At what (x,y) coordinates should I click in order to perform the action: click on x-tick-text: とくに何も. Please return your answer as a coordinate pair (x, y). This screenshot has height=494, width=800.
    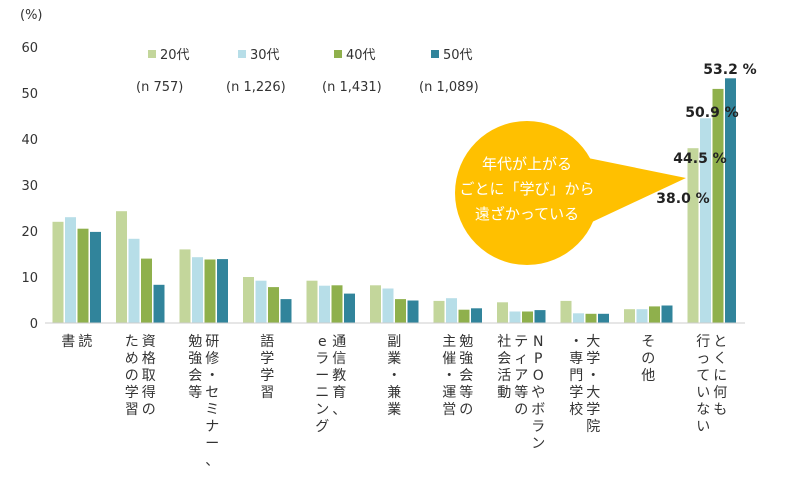
    Looking at the image, I should click on (720, 376).